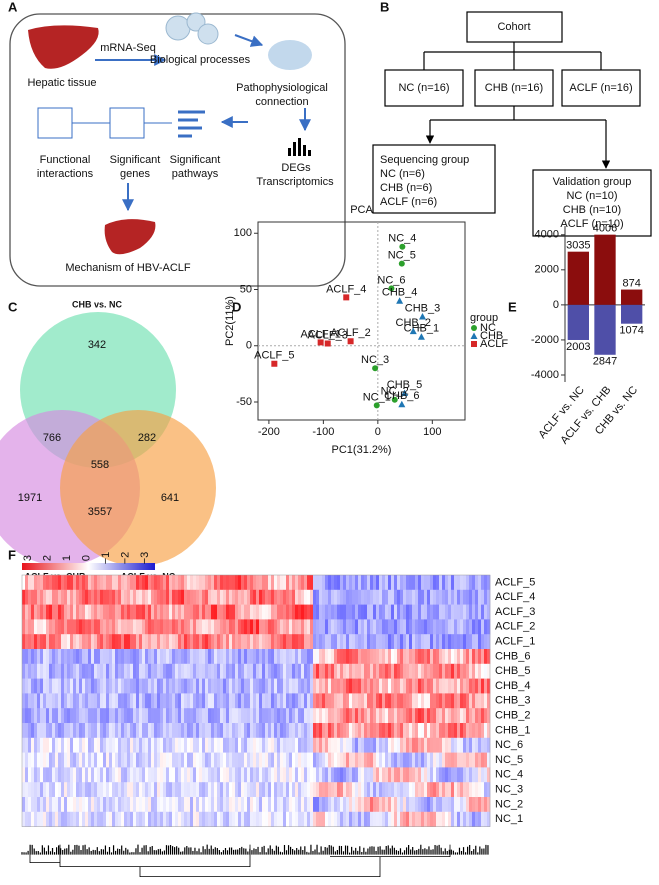 Image resolution: width=659 pixels, height=885 pixels. I want to click on row-label: ACLF_1, so click(515, 642).